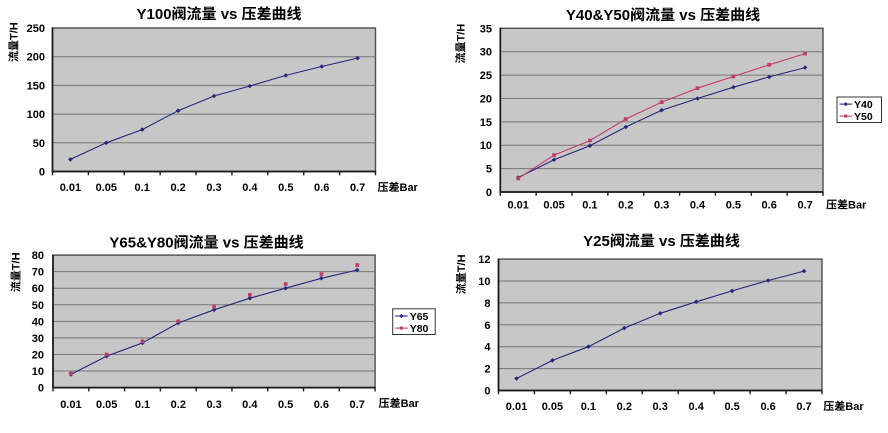  What do you see at coordinates (486, 29) in the screenshot?
I see `svg-text: 35` at bounding box center [486, 29].